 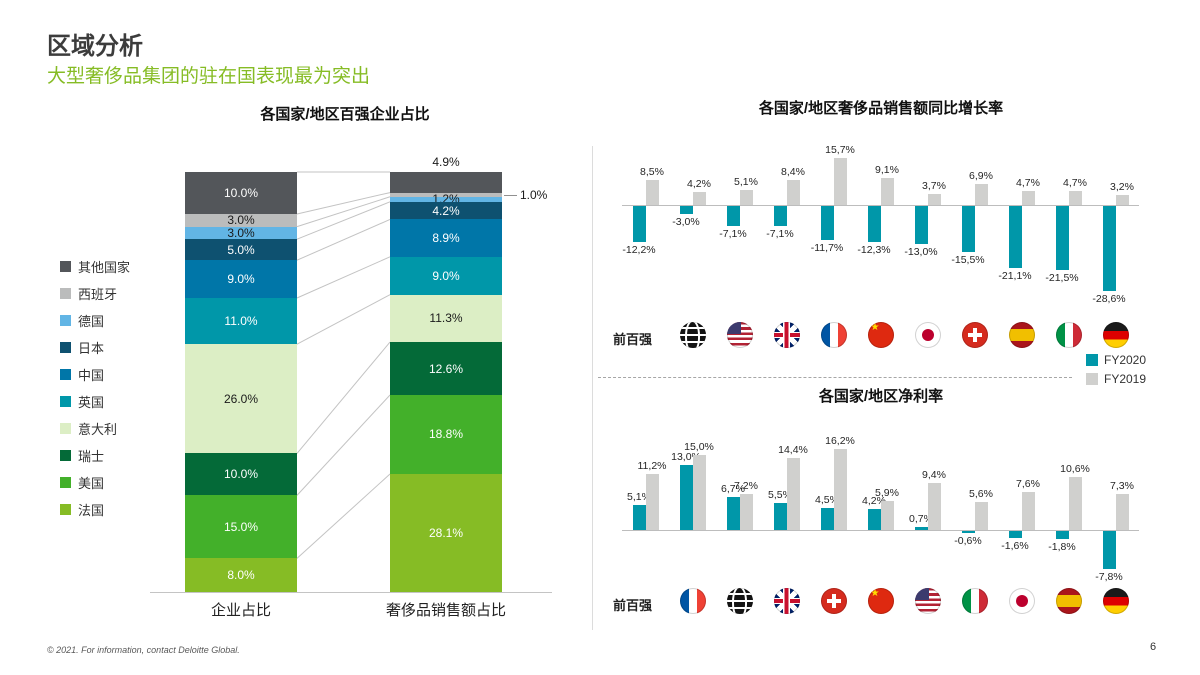 What do you see at coordinates (974, 335) in the screenshot?
I see `flag-switzerland-icon` at bounding box center [974, 335].